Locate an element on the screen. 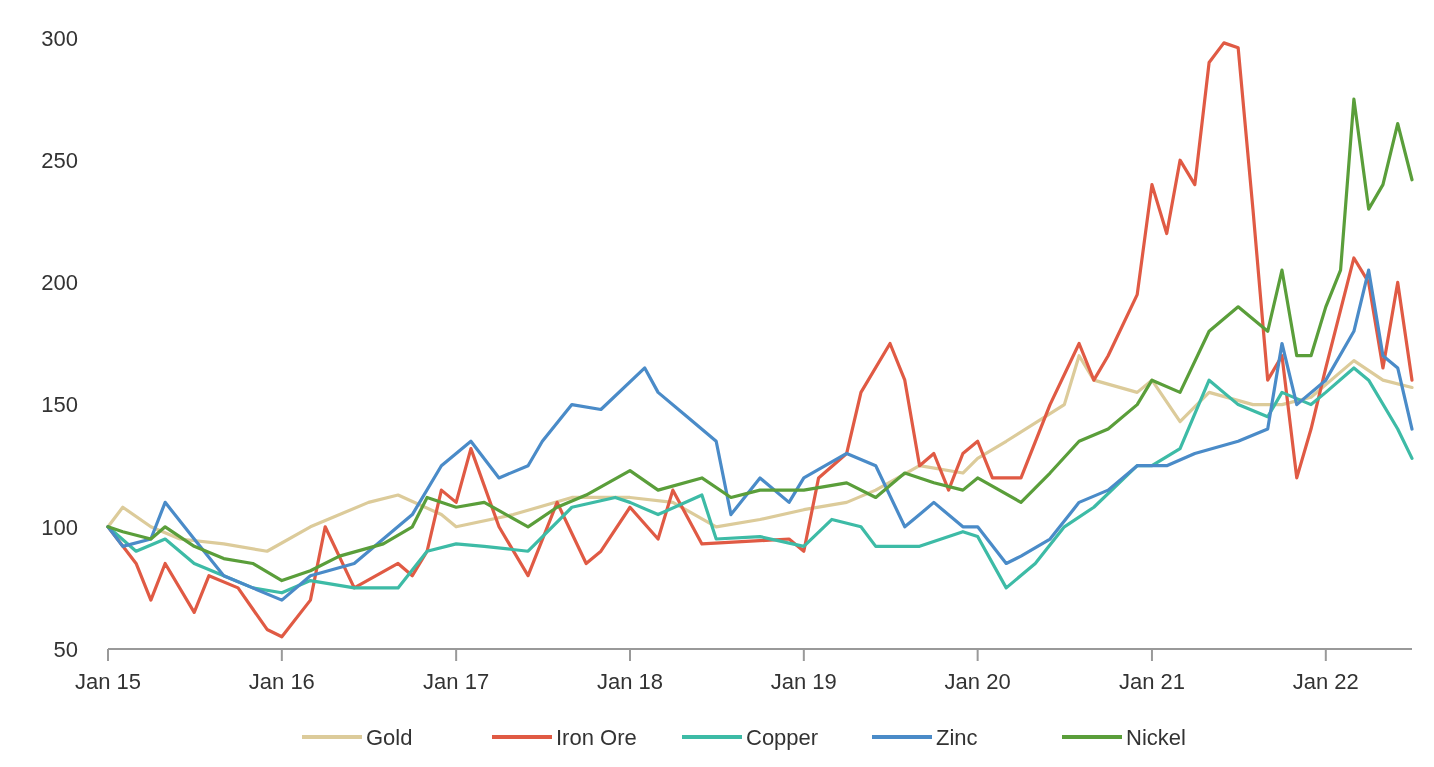 This screenshot has width=1434, height=767. x-tick-label: Jan 22 is located at coordinates (1325, 681).